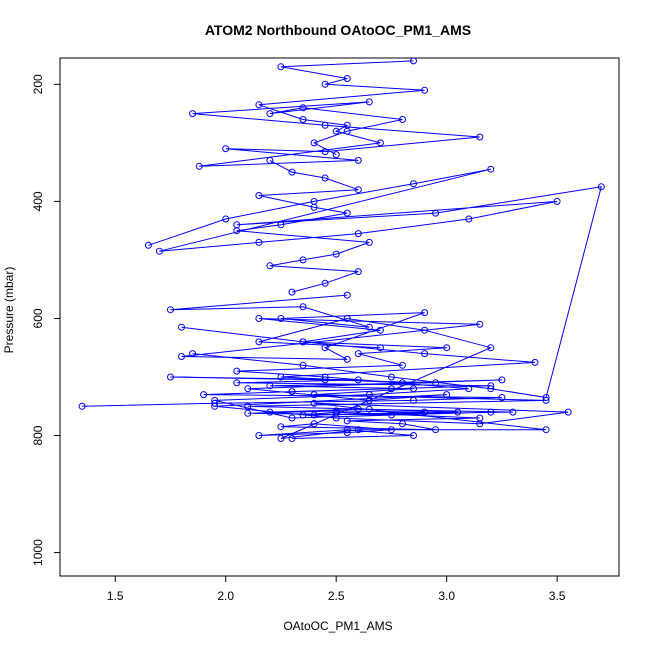  I want to click on x-axis: 1.5 2.0 2.5 3.0 3.5, so click(336, 589).